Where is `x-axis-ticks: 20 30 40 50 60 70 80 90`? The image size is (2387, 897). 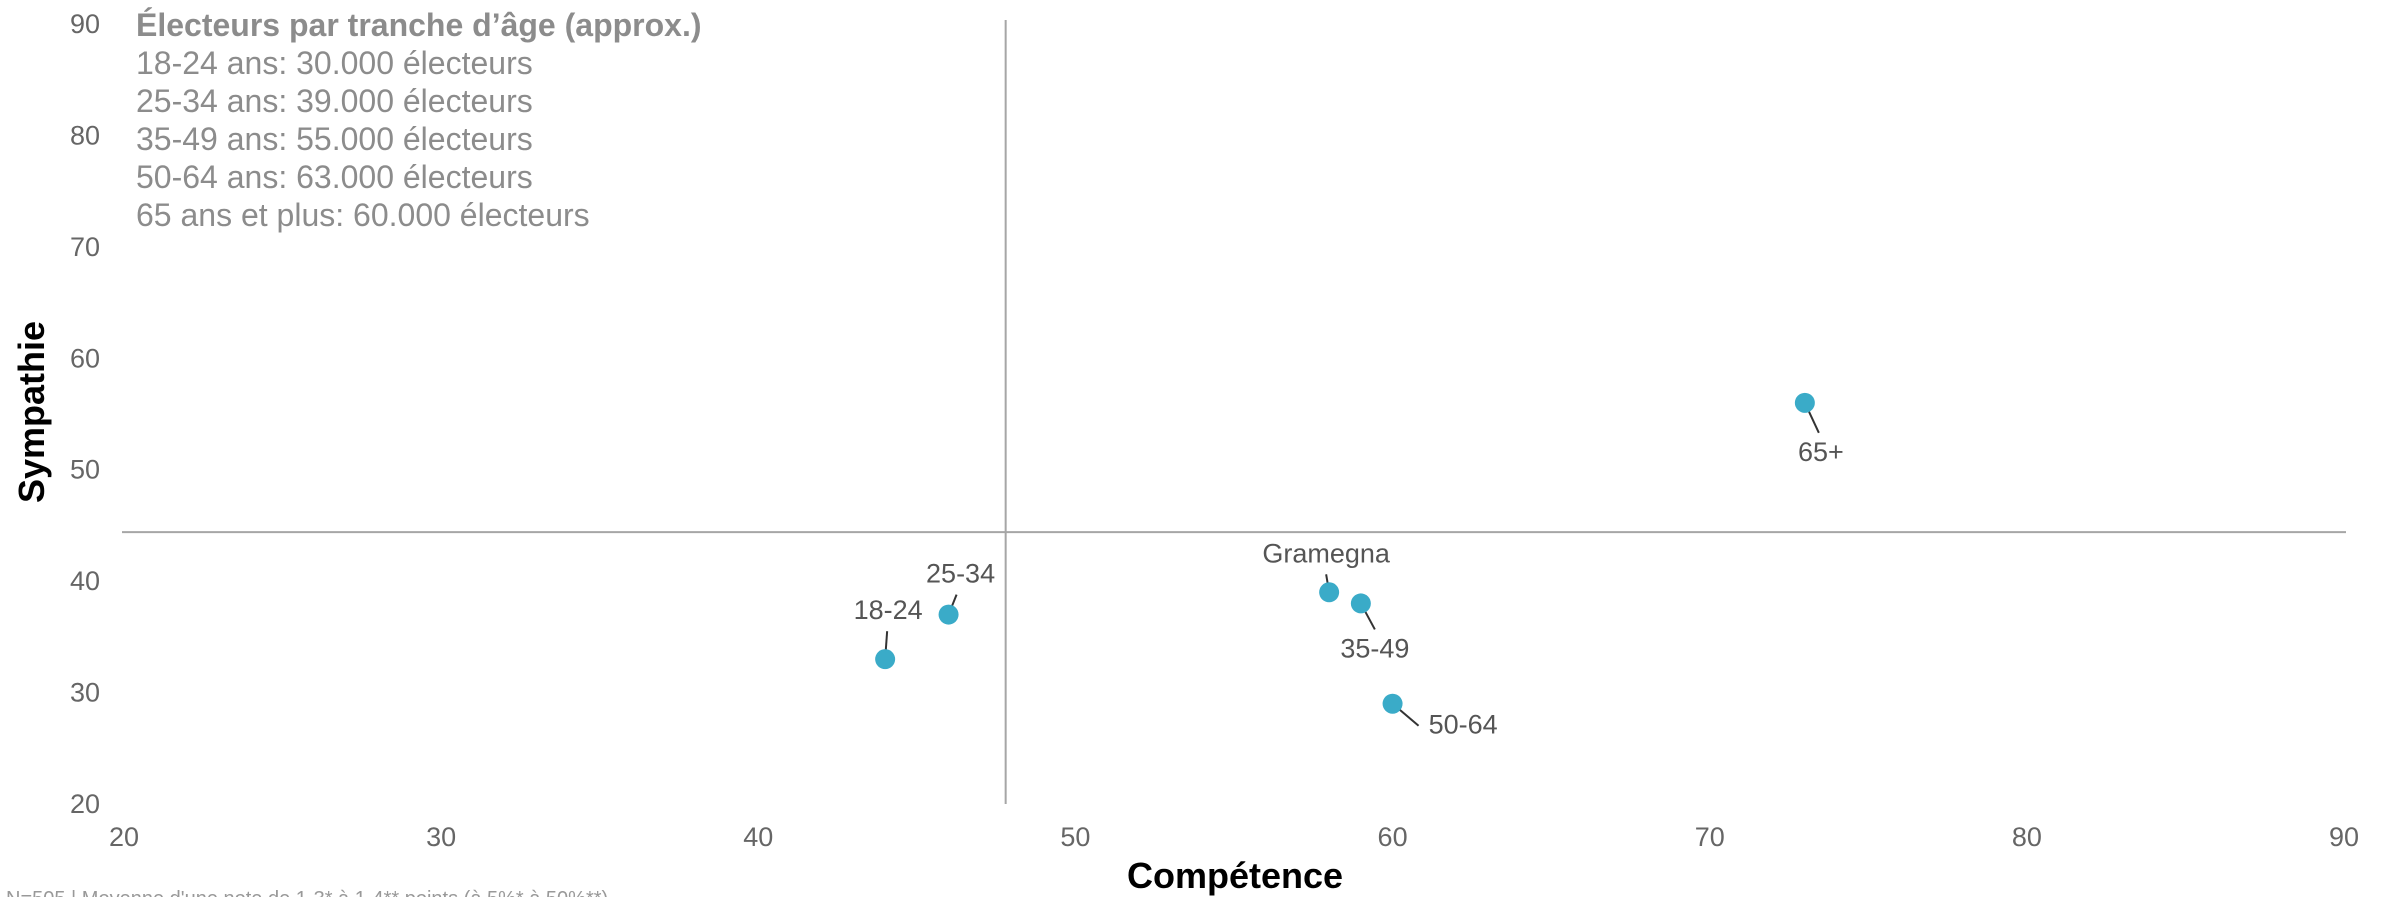 x-axis-ticks: 20 30 40 50 60 70 80 90 is located at coordinates (1234, 837).